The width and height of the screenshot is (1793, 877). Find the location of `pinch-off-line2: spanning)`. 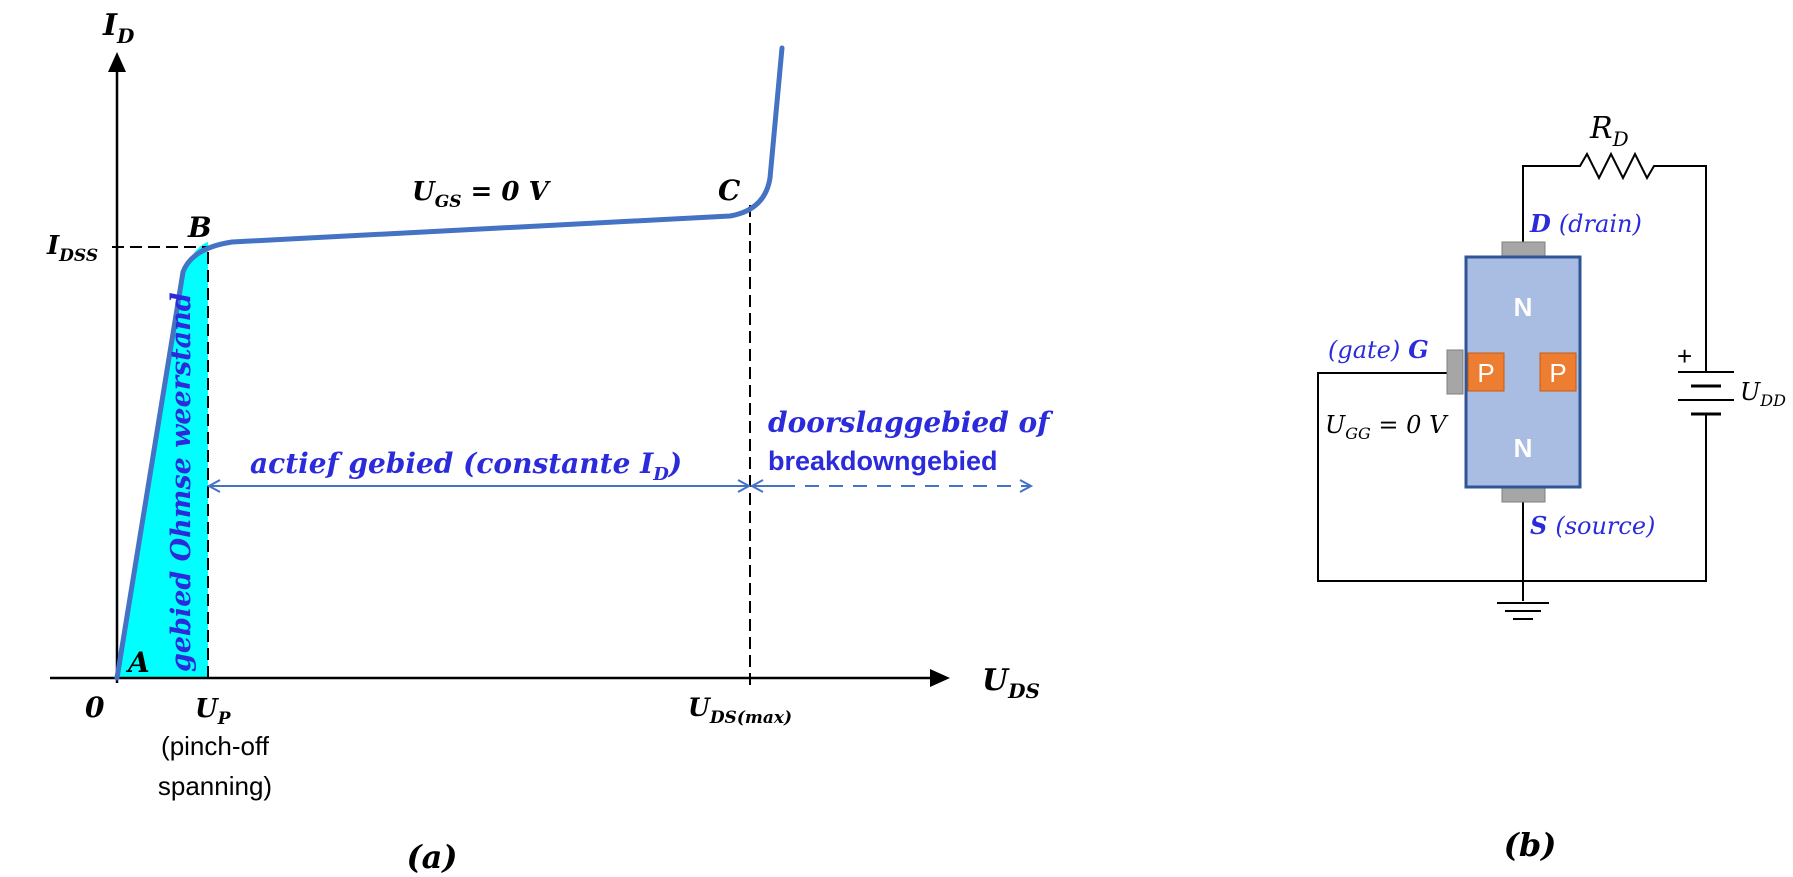

pinch-off-line2: spanning) is located at coordinates (215, 786).